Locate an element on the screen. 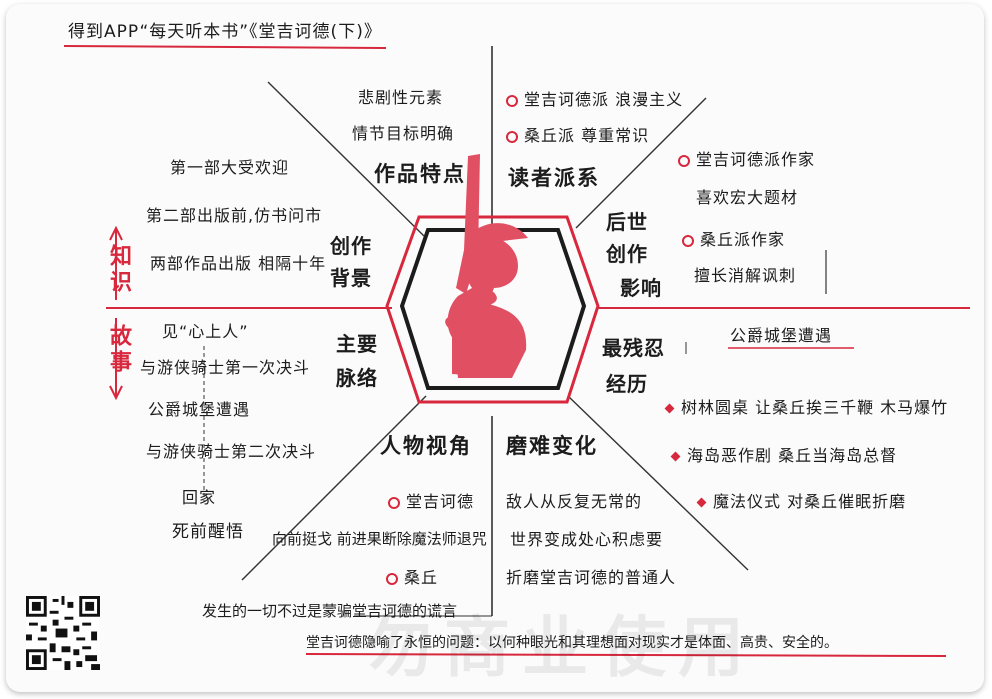 This screenshot has width=992, height=699. plot-item-5: 回家 is located at coordinates (199, 497).